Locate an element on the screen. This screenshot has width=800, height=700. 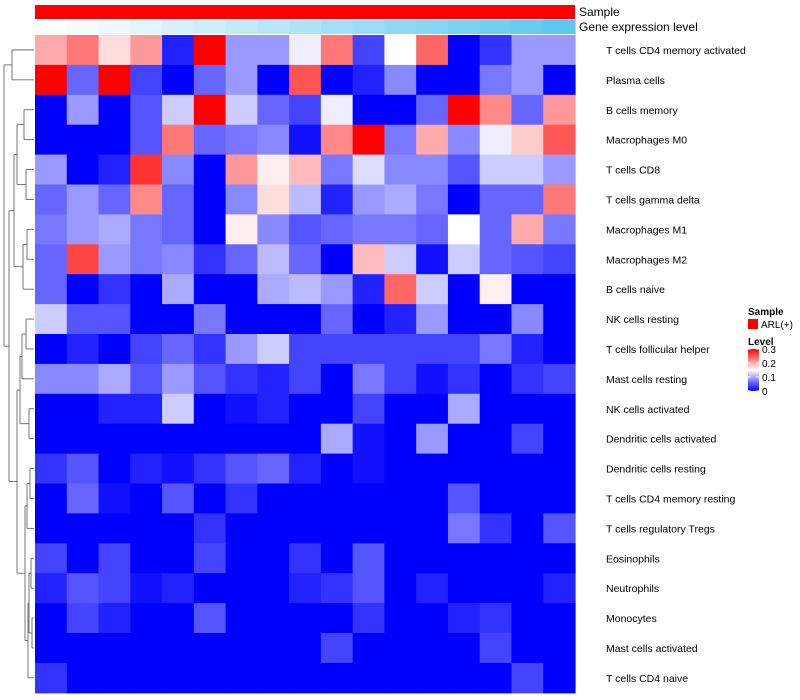
row-label: NK cells resting is located at coordinates (642, 320).